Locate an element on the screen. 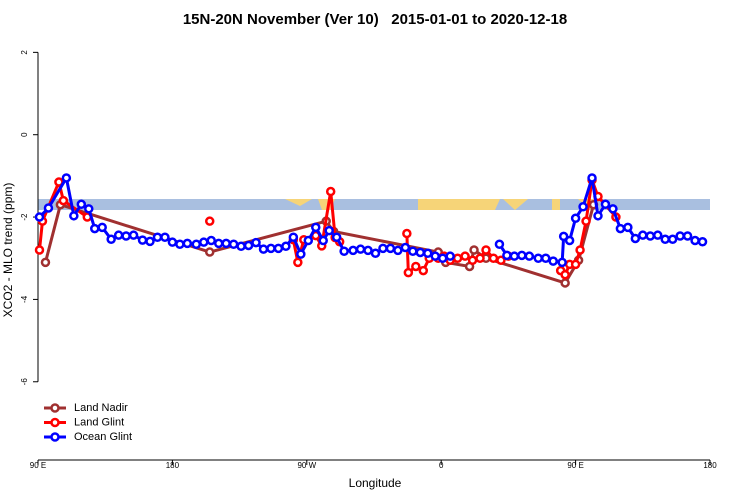 This screenshot has width=750, height=500. y-tick-label: -2 is located at coordinates (24, 217).